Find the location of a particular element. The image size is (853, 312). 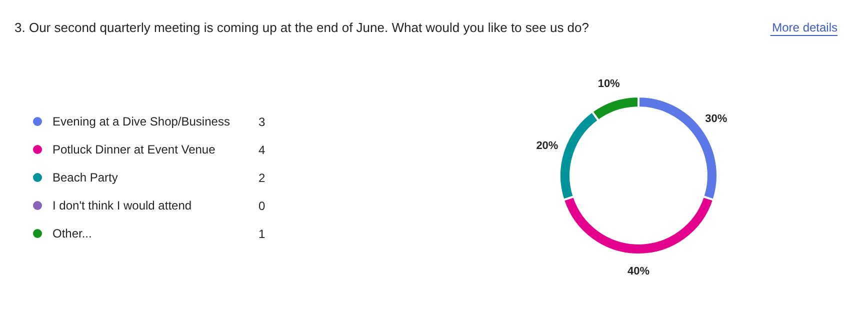

text: More details is located at coordinates (805, 27).